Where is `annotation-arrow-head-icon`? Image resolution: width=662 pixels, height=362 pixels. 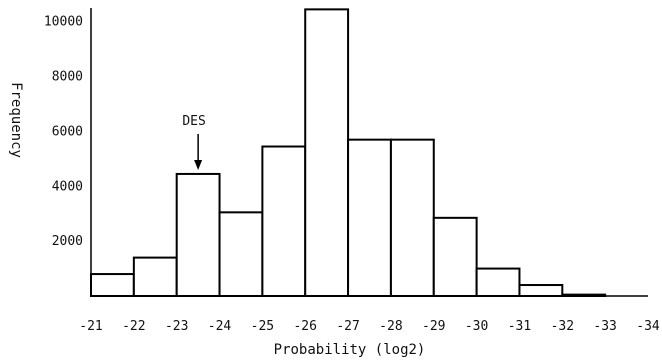
annotation-arrow-head-icon is located at coordinates (198, 164).